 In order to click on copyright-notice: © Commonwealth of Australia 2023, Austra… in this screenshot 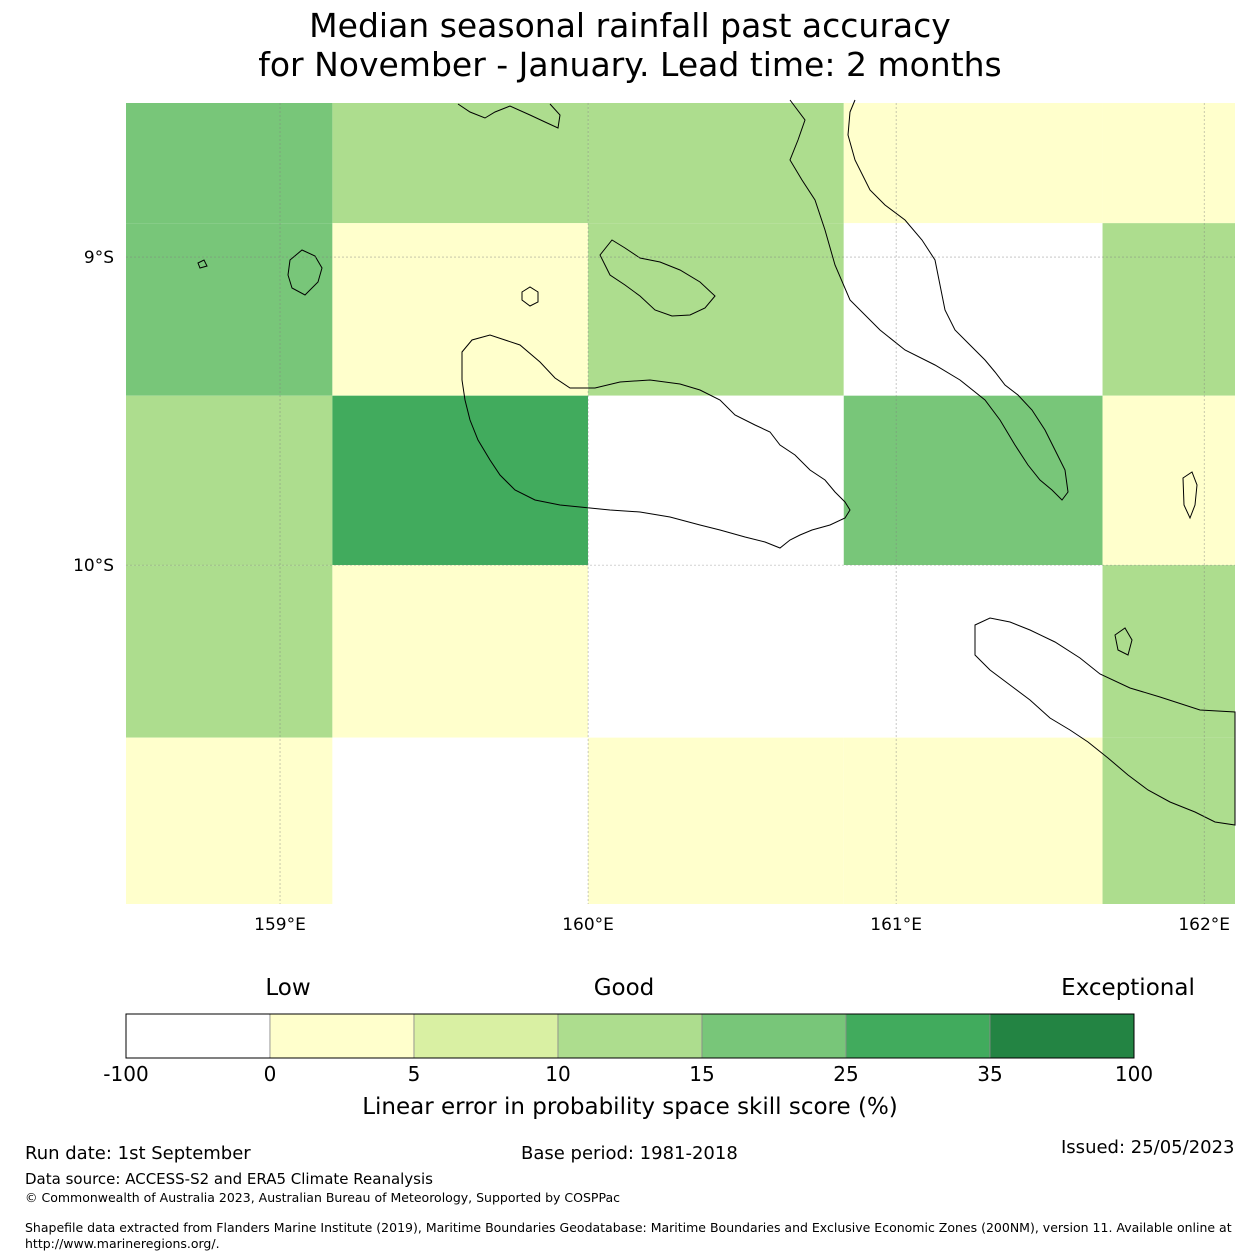, I will do `click(322, 1197)`.